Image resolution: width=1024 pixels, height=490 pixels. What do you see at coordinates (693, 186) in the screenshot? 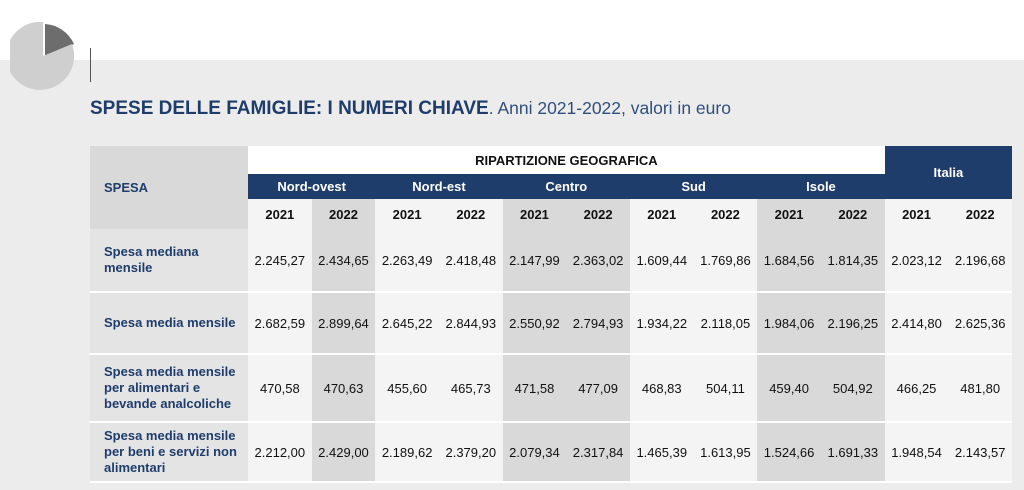
I see `region-header-sud: Sud` at bounding box center [693, 186].